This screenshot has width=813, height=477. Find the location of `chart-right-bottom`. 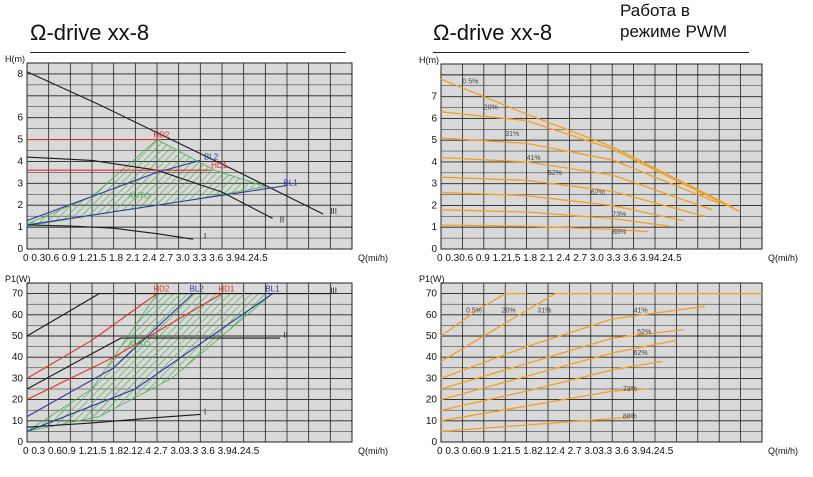

chart-right-bottom is located at coordinates (601, 362).